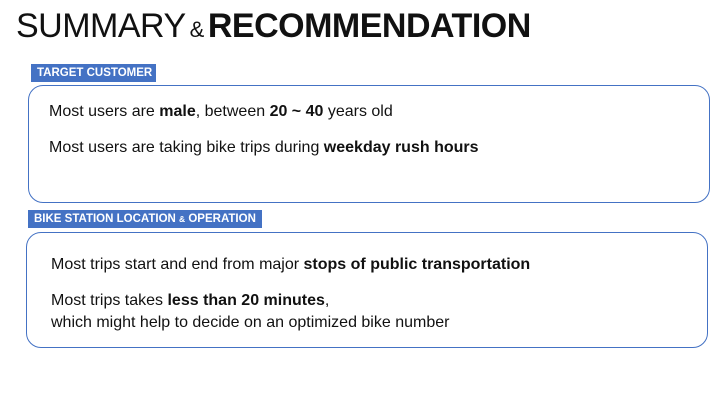  Describe the element at coordinates (177, 264) in the screenshot. I see `text-segment: Most trips start and end from major` at that location.